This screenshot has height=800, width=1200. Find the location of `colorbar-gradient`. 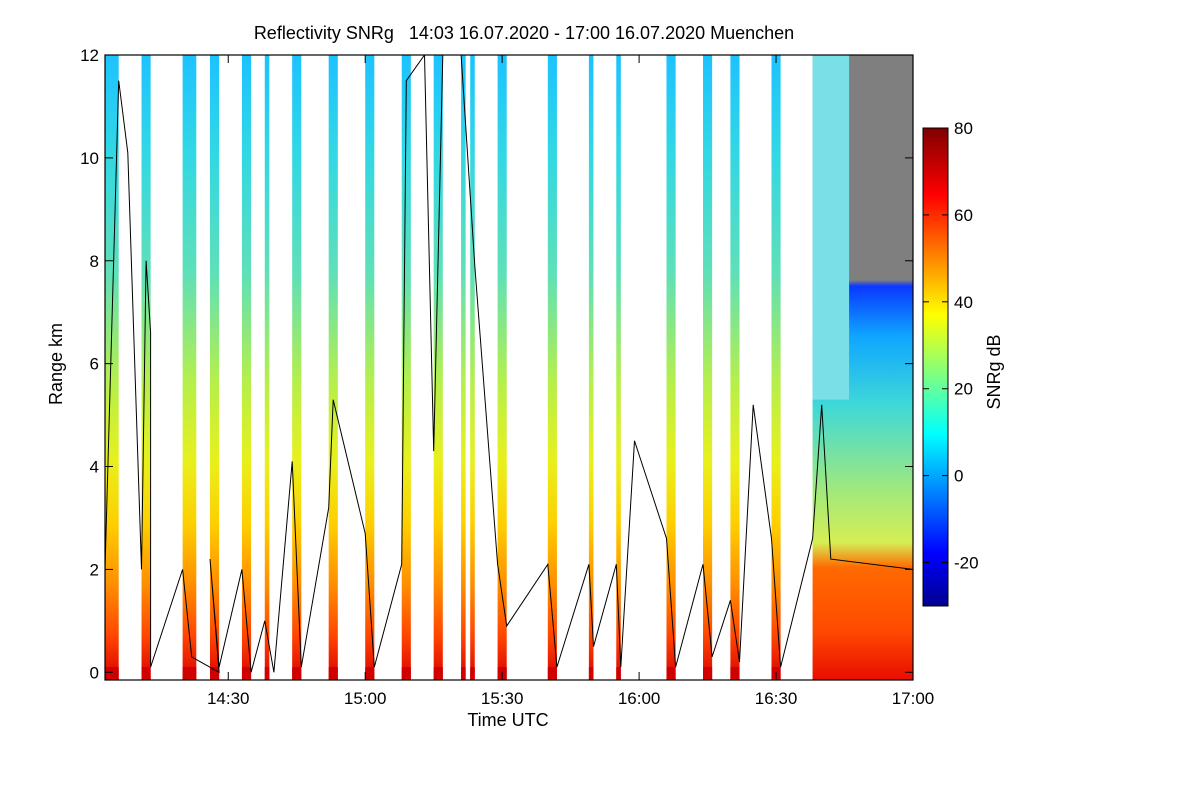

colorbar-gradient is located at coordinates (935, 367).